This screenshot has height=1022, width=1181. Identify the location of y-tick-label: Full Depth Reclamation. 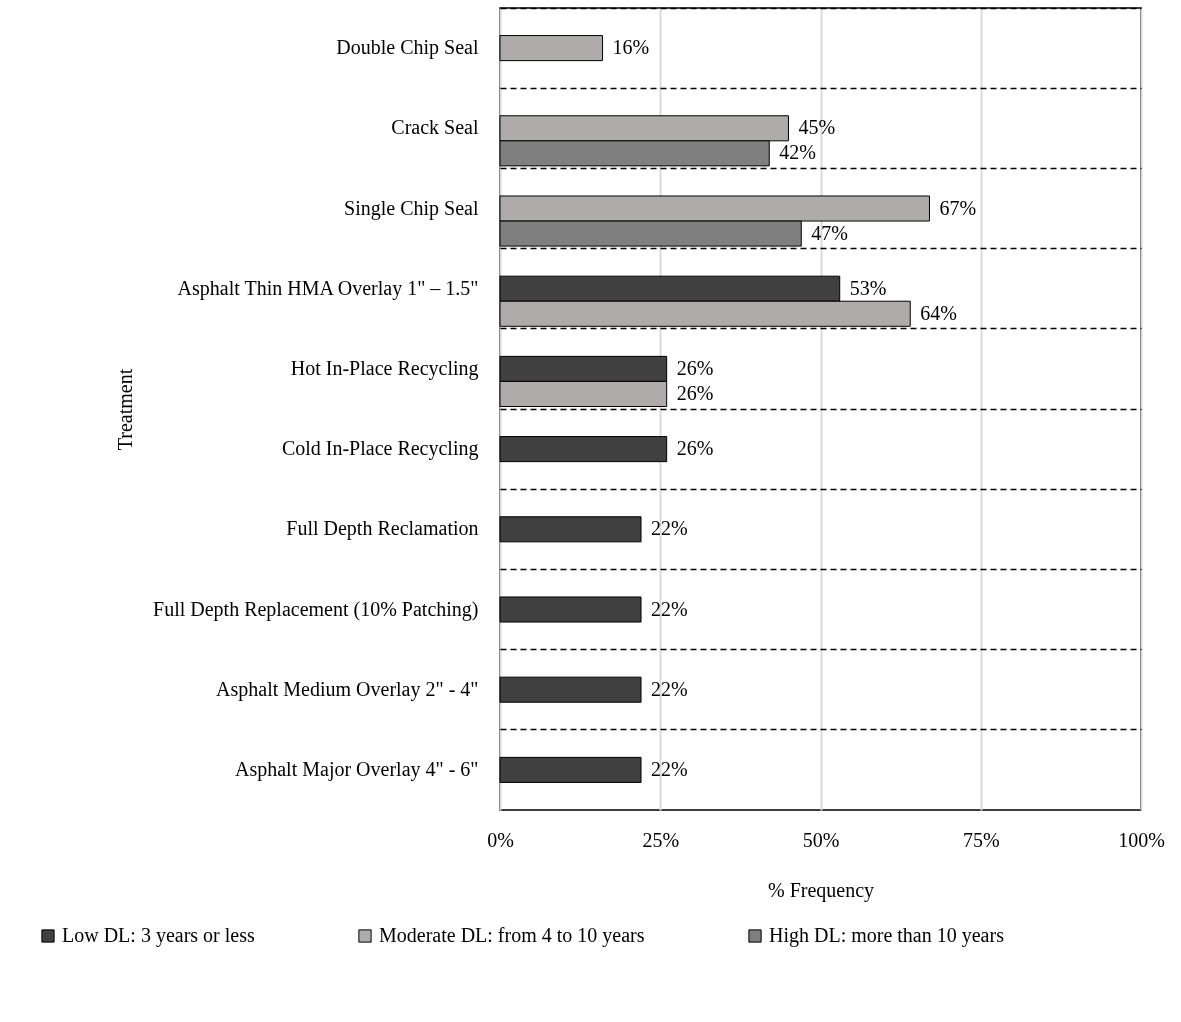
(382, 529).